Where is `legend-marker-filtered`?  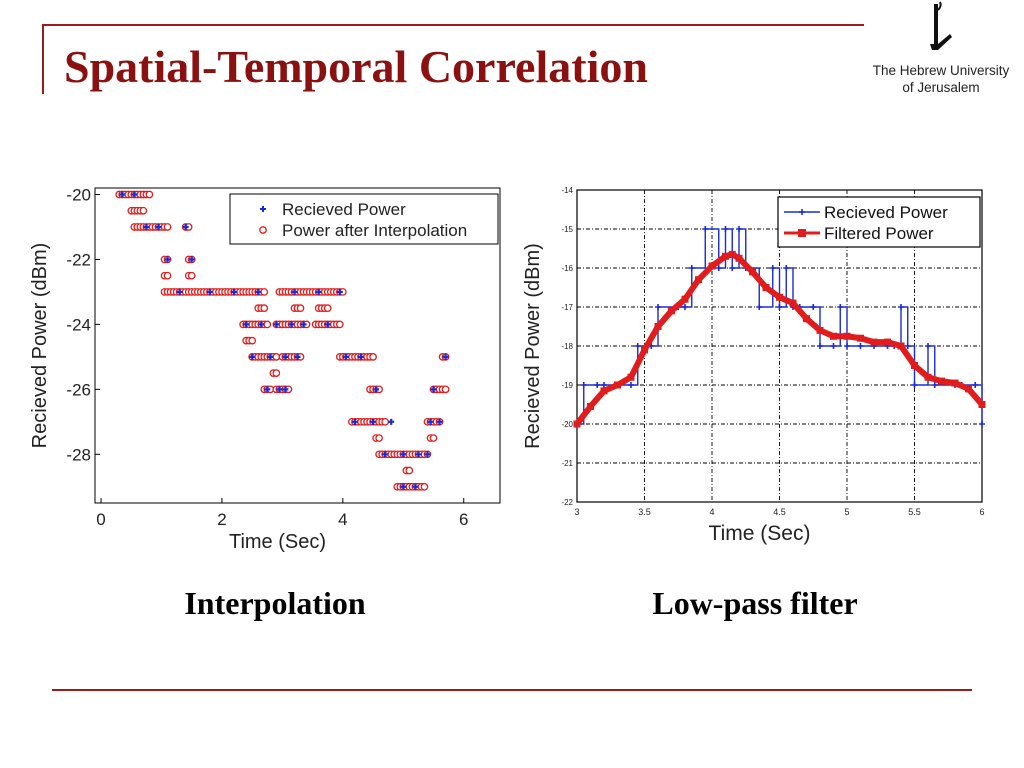 legend-marker-filtered is located at coordinates (802, 233).